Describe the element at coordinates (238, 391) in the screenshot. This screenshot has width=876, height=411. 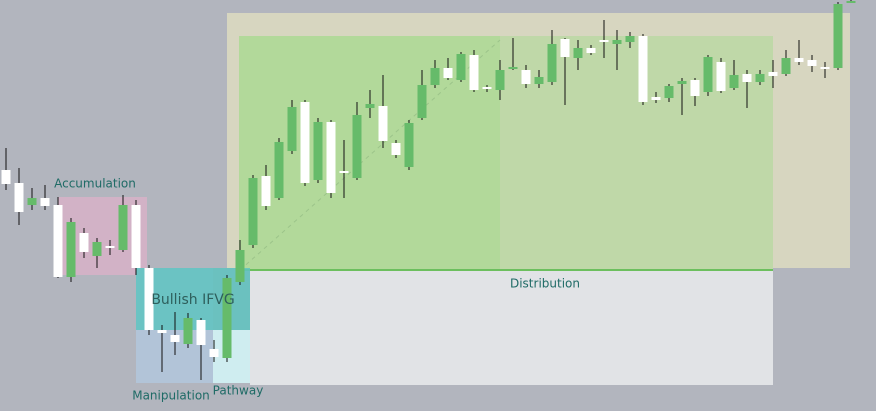
I see `pathway-label: Pathway` at that location.